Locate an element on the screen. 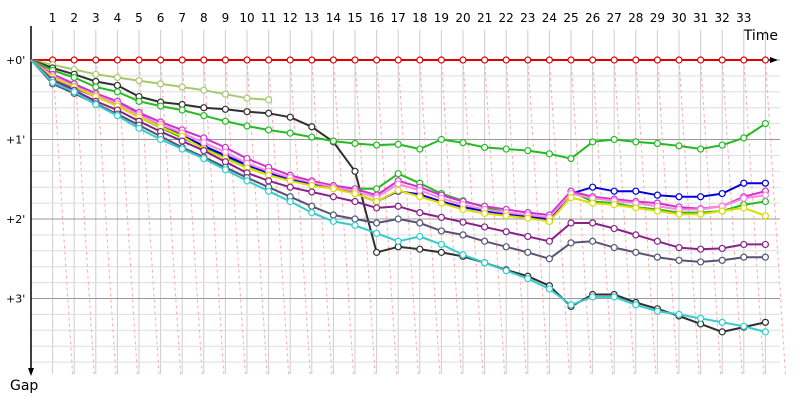  x-tick-label: 25 is located at coordinates (570, 18).